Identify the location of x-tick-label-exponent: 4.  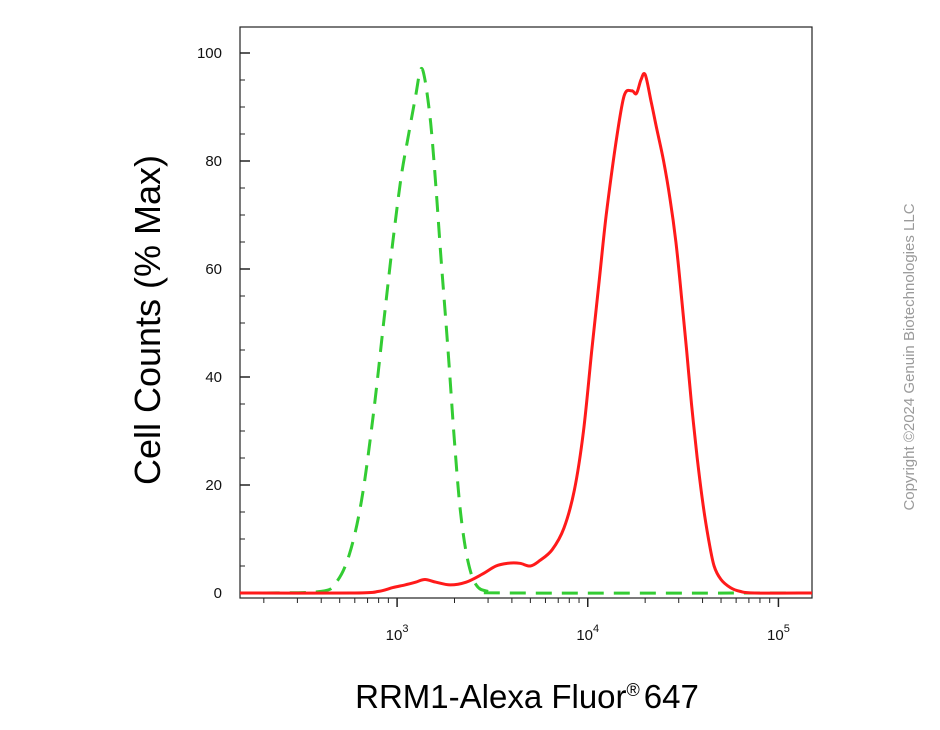
(596, 629).